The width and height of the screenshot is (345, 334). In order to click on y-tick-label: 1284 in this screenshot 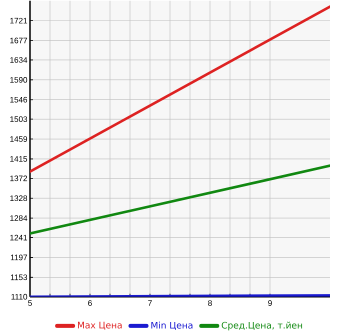, I will do `click(19, 218)`.